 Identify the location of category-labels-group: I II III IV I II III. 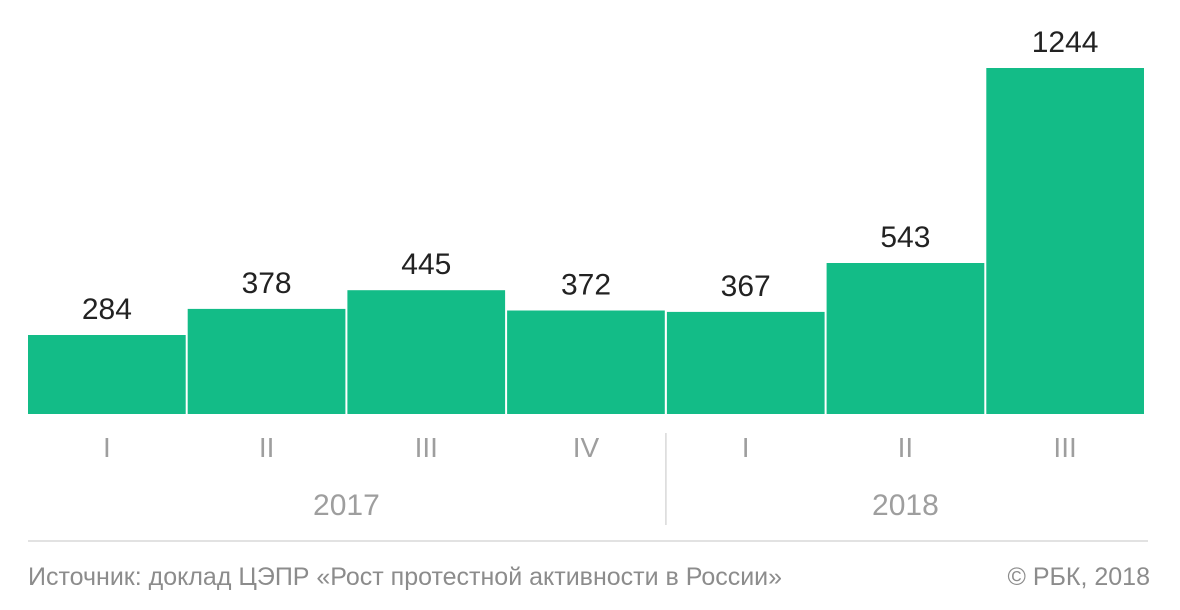
(590, 447).